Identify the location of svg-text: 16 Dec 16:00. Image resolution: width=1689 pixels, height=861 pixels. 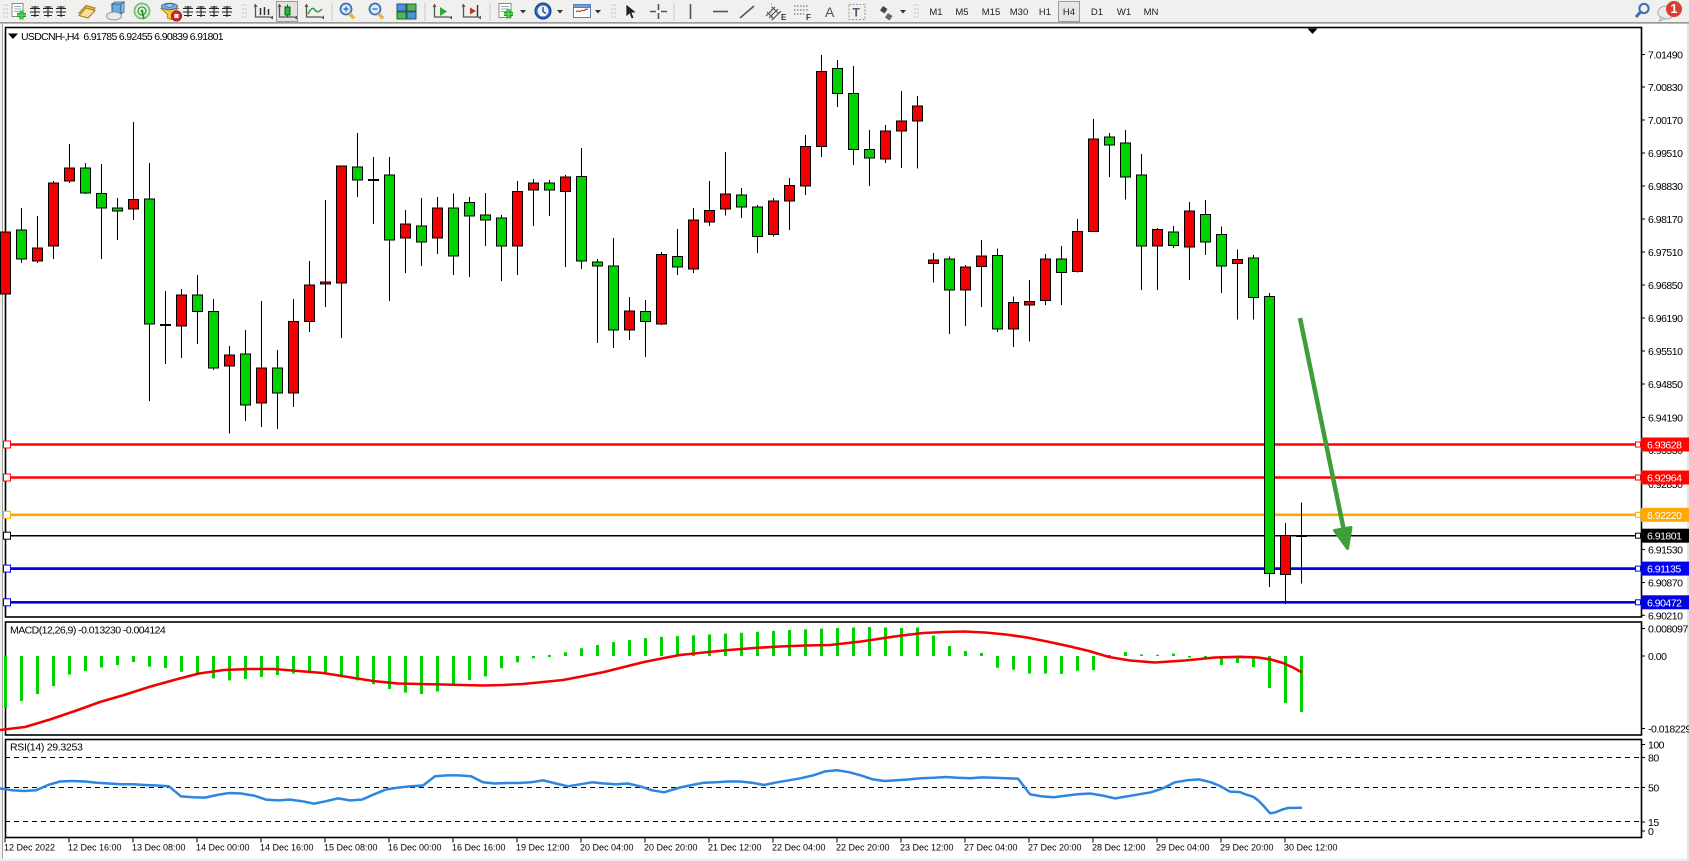
(479, 848).